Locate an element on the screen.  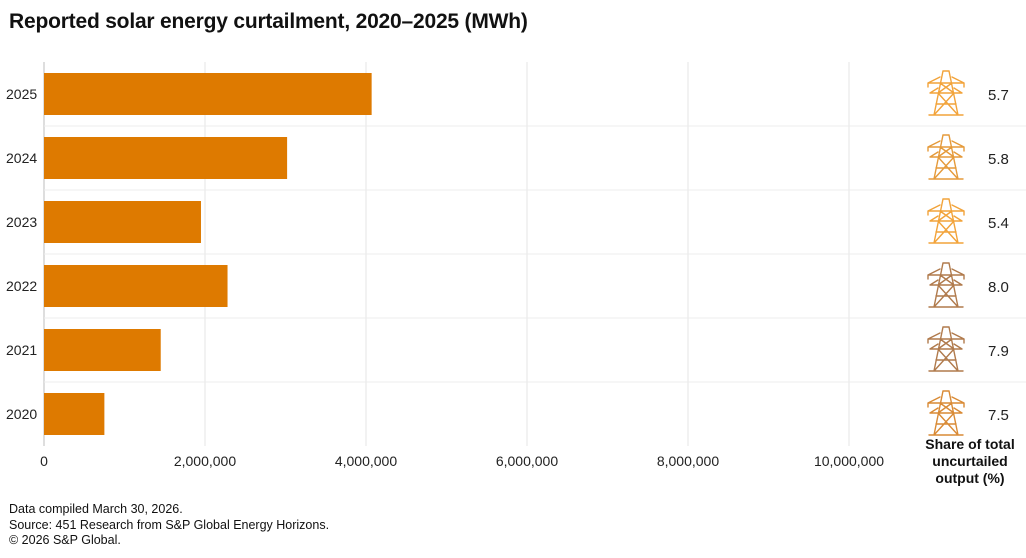
share-value: 5.7 is located at coordinates (998, 95).